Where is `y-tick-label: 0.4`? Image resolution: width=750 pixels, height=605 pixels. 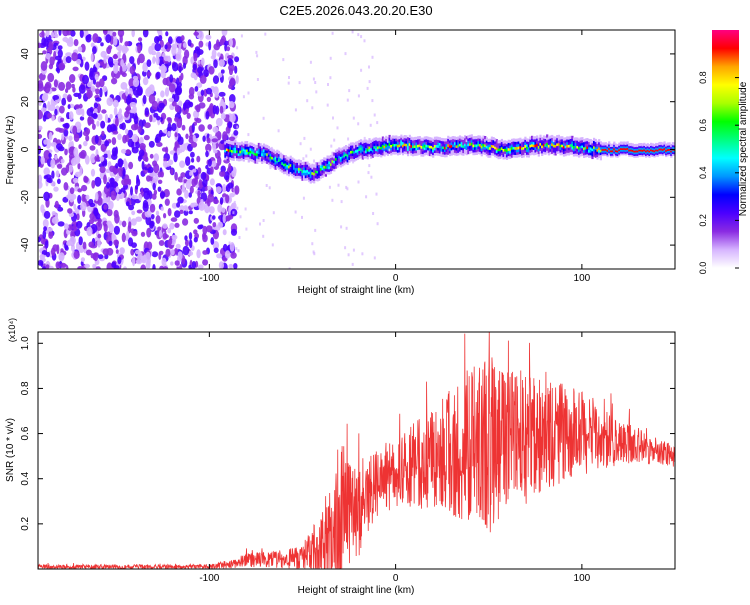
y-tick-label: 0.4 is located at coordinates (25, 478).